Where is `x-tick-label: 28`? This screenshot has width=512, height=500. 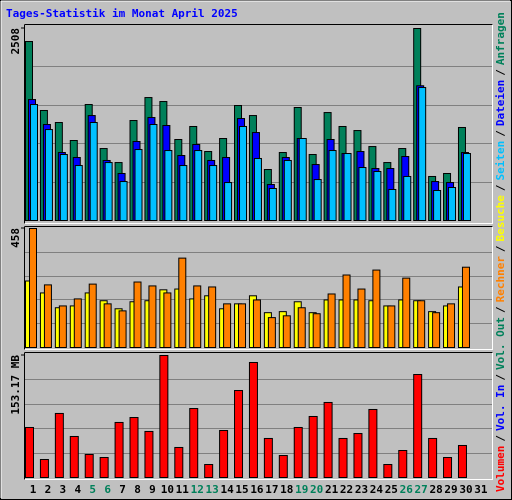 x-tick-label: 28 is located at coordinates (435, 489).